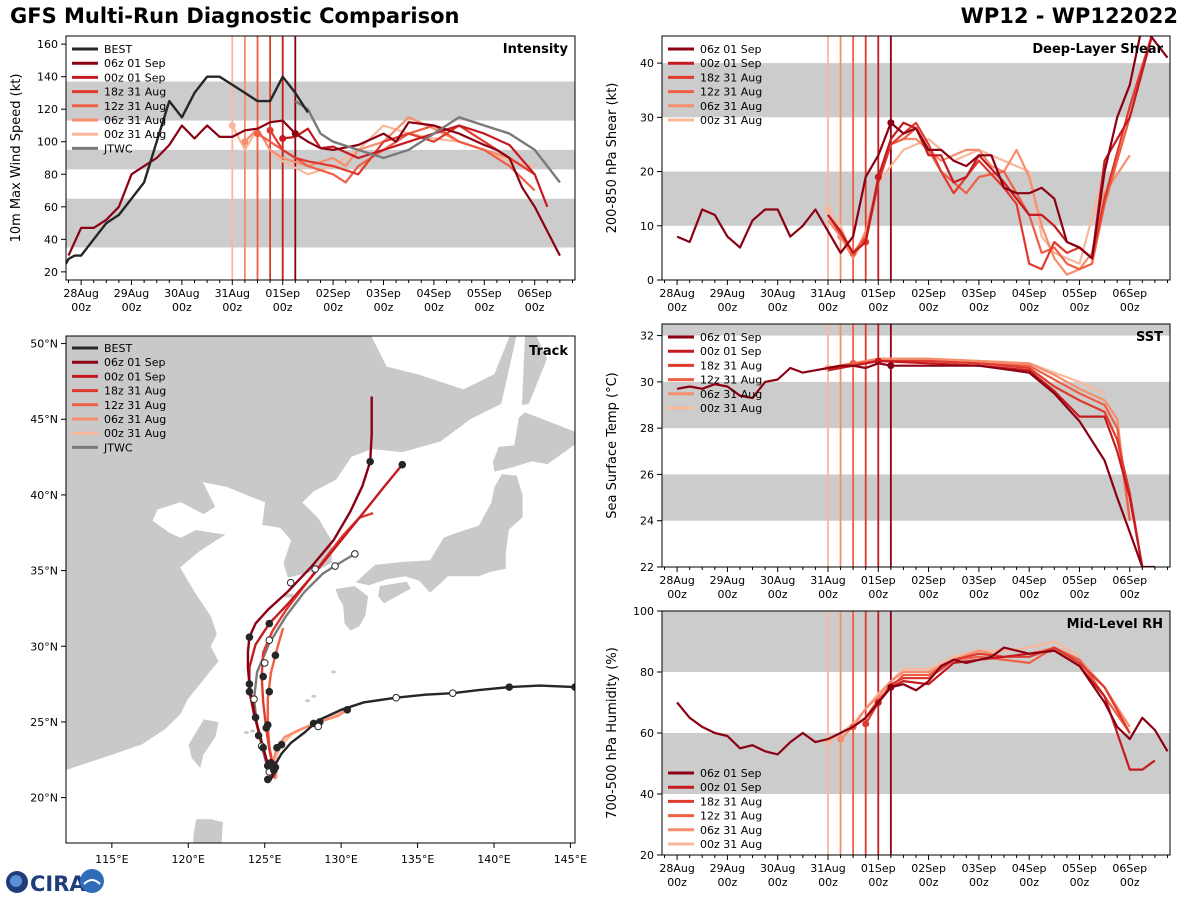 The height and width of the screenshot is (900, 1200). I want to click on shear-xtick-day: 28Aug, so click(676, 293).